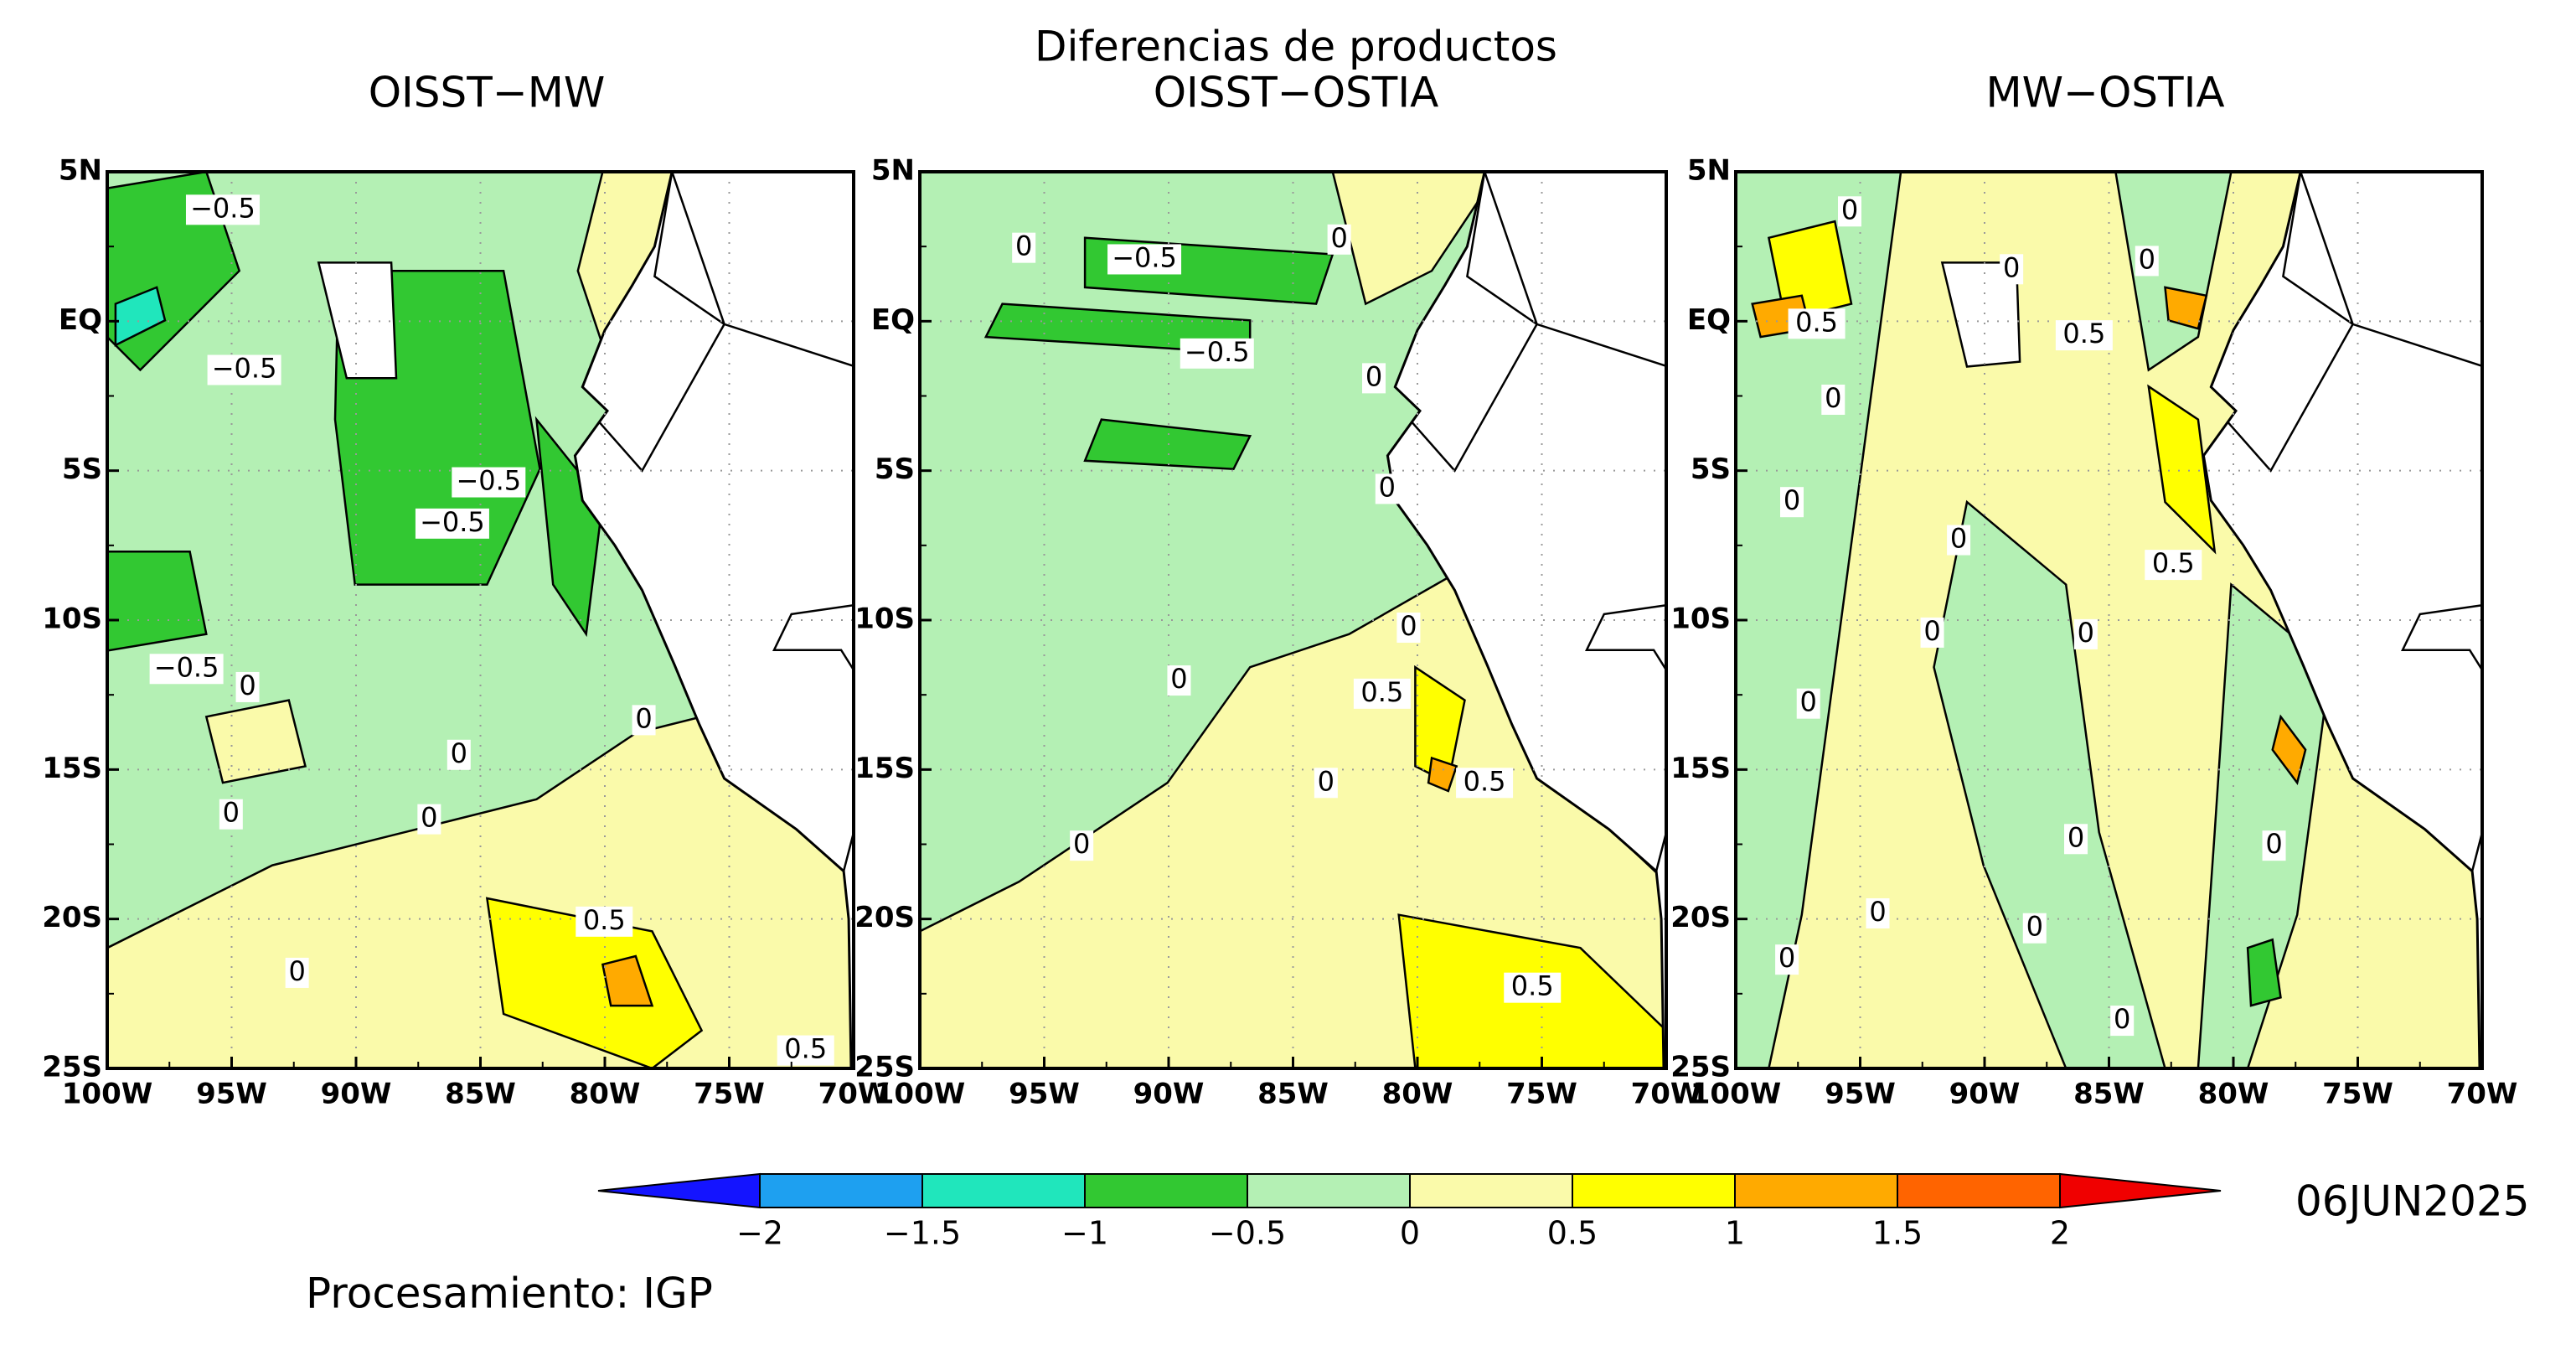 The height and width of the screenshot is (1355, 2576). Describe the element at coordinates (2233, 1094) in the screenshot. I see `lon-label: 80W` at that location.